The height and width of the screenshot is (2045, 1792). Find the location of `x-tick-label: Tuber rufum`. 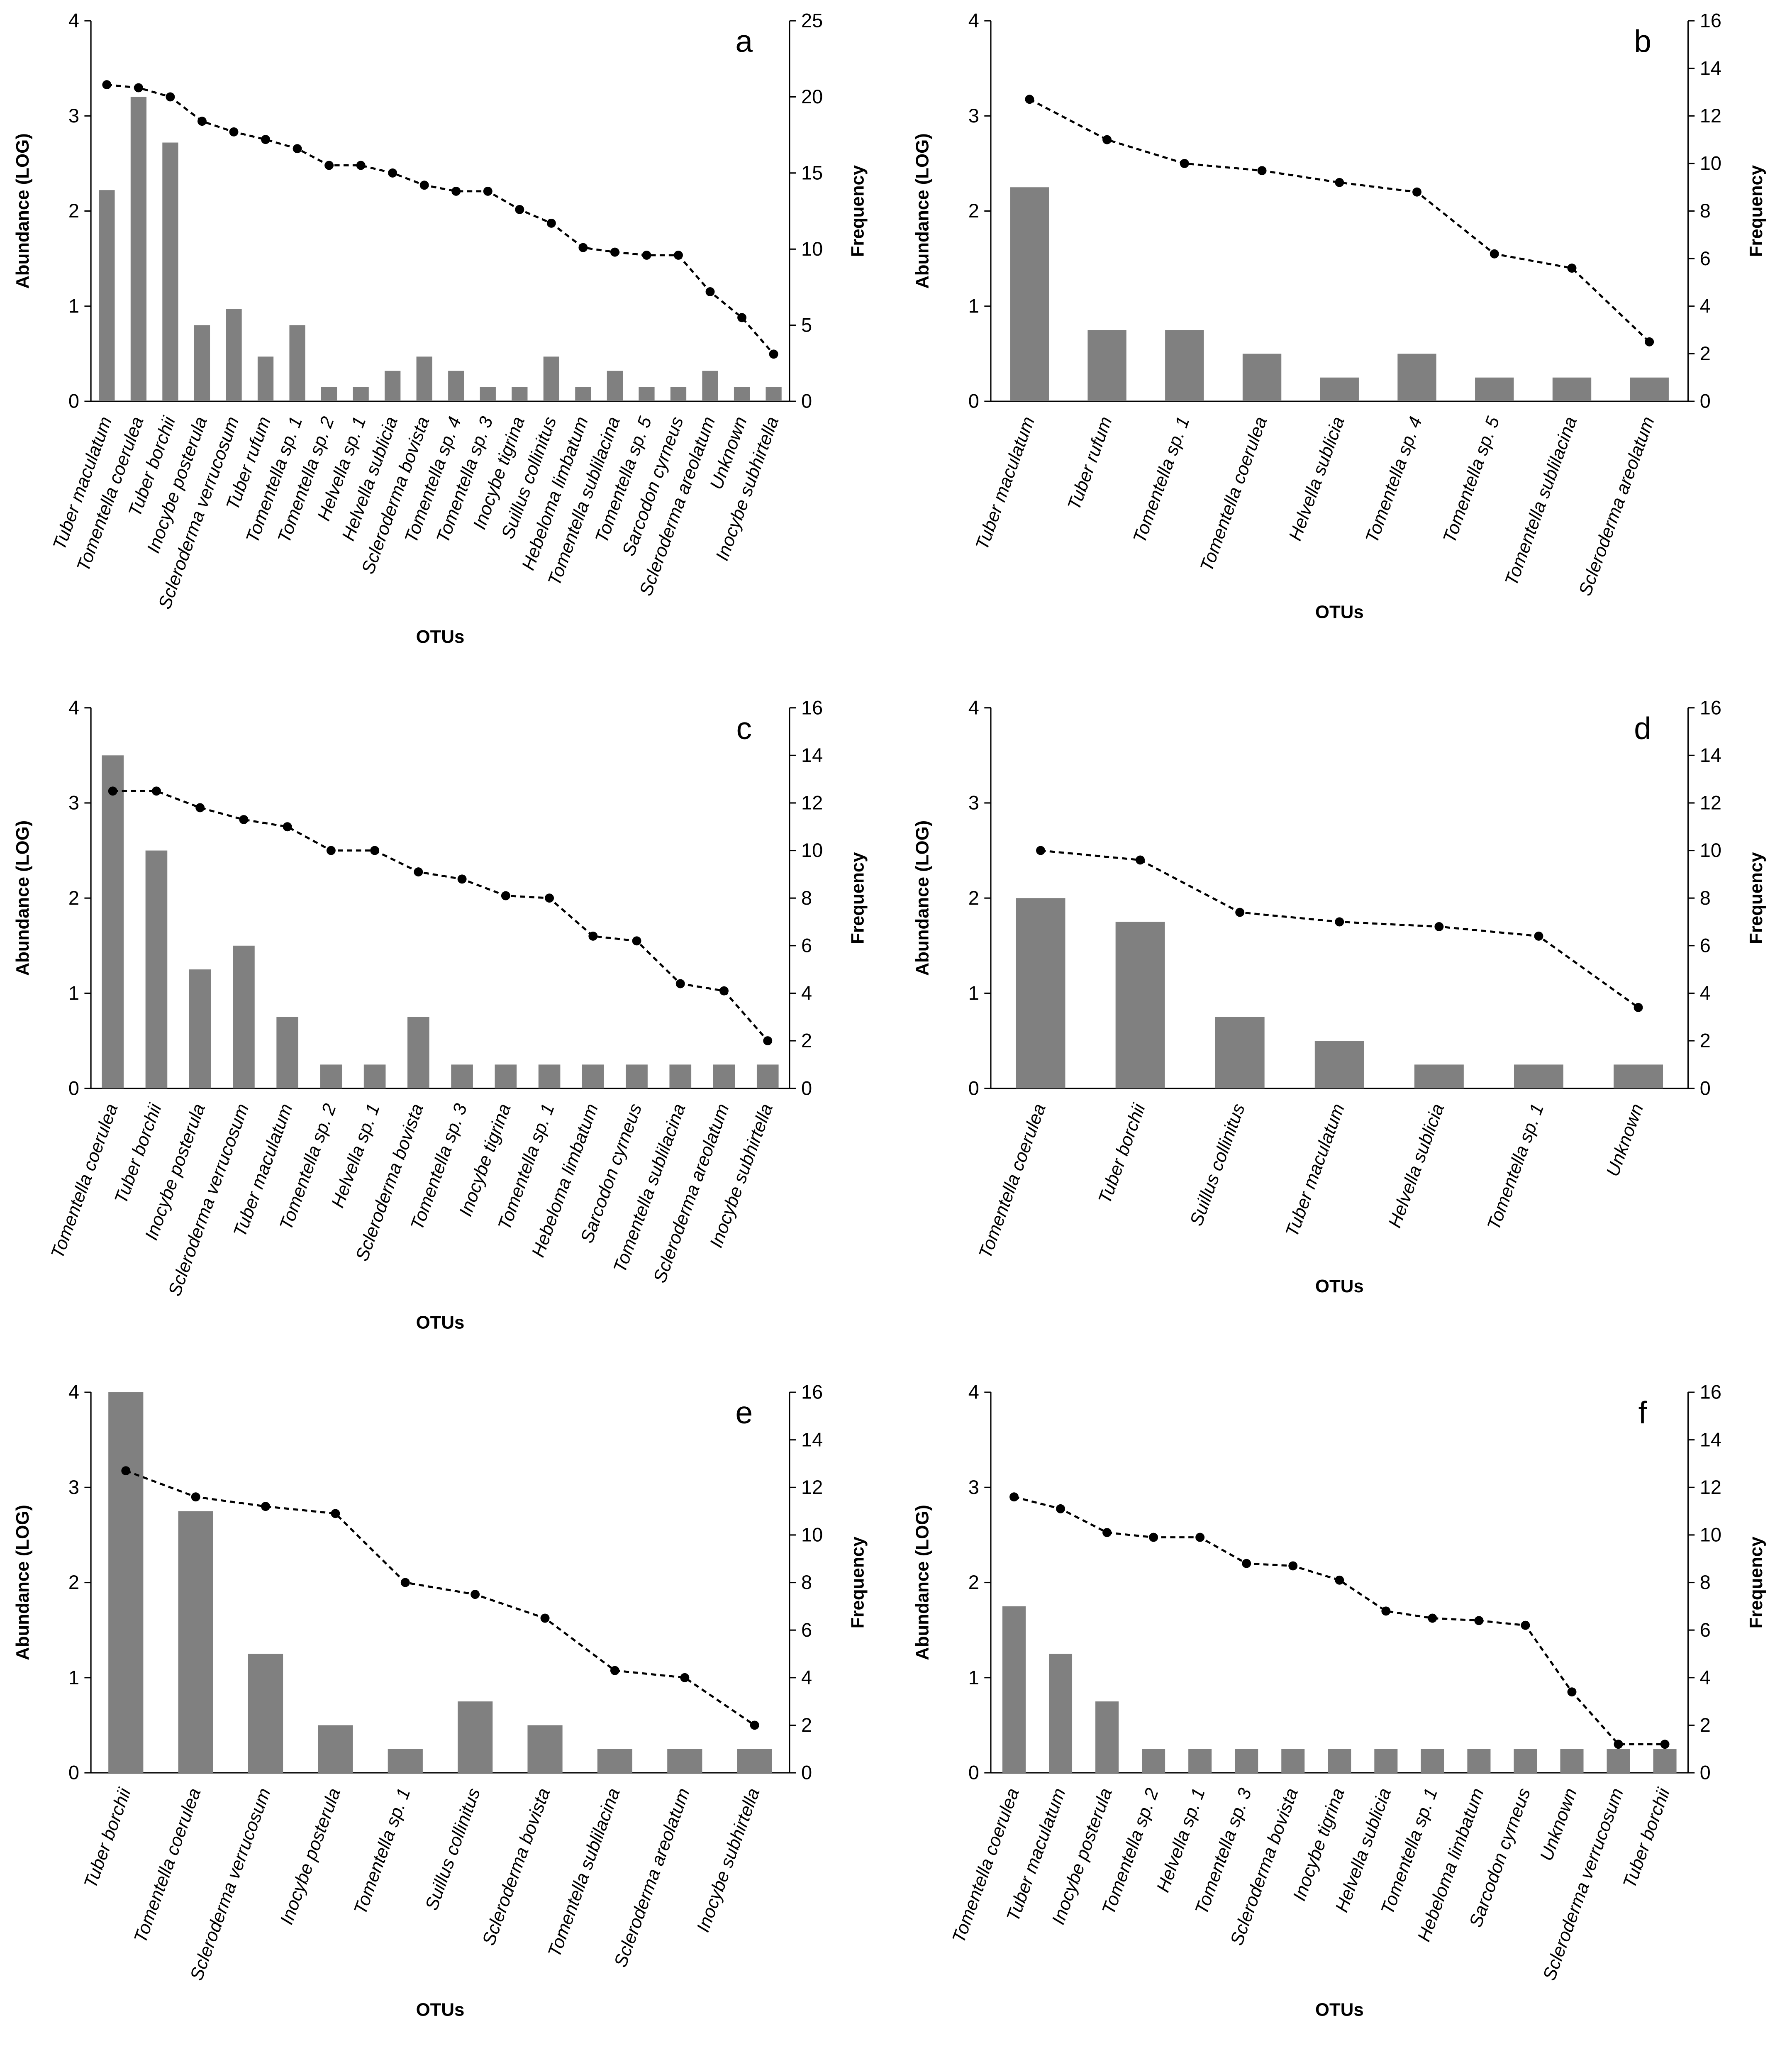

x-tick-label: Tuber rufum is located at coordinates (1089, 463).